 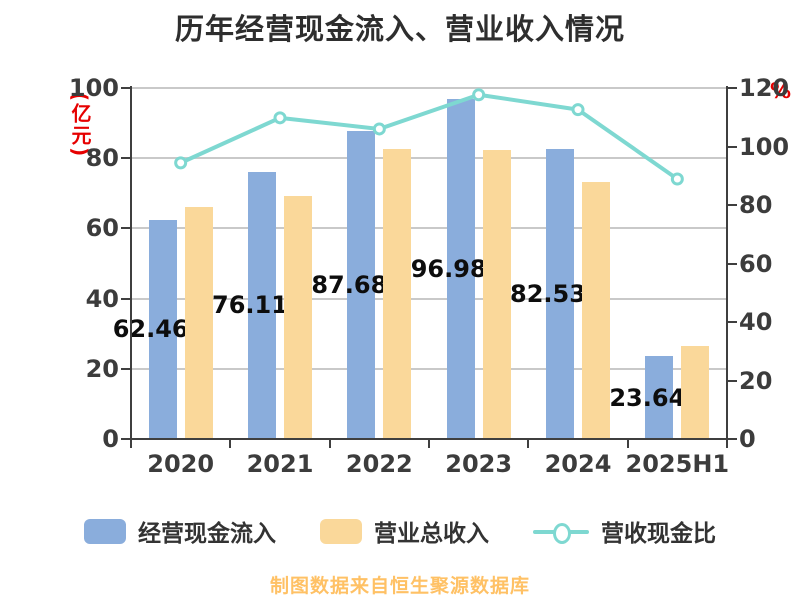 I want to click on bottom-axis-line, so click(x=429, y=439).